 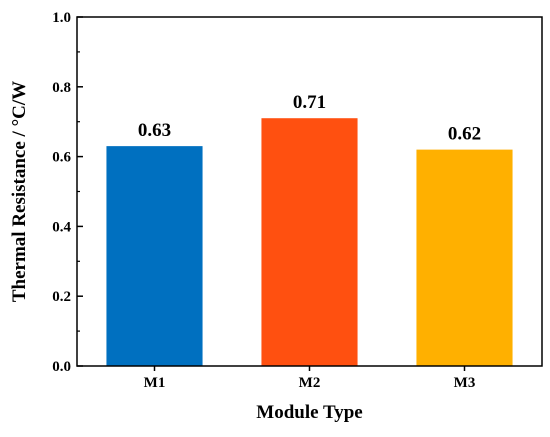 I want to click on data-label-m3: 0.62, so click(x=464, y=134).